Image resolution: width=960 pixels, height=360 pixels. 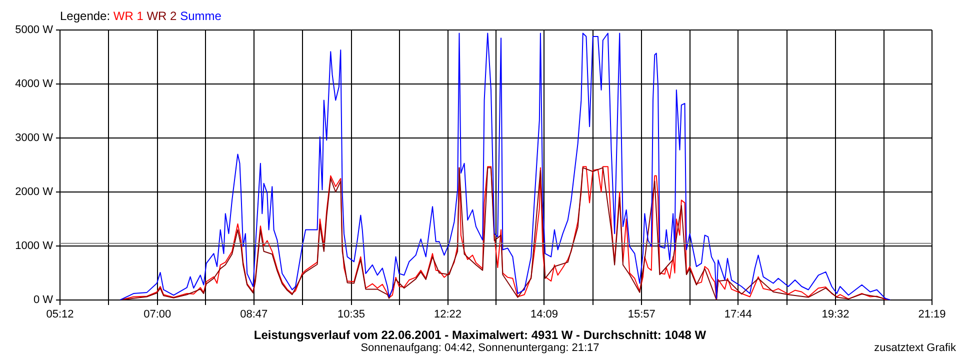 I want to click on y-tick-label: 4000 W, so click(x=34, y=84).